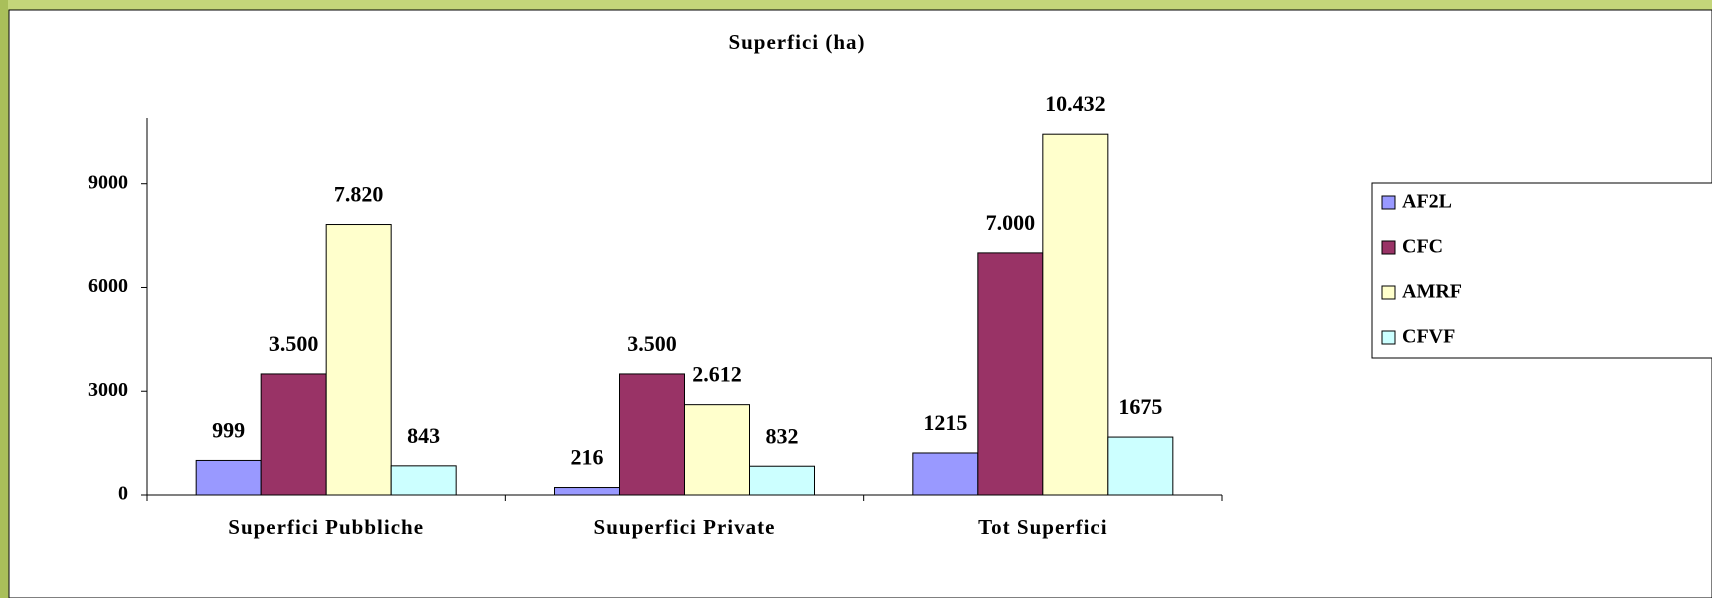 The image size is (1712, 598). I want to click on left-band, so click(4, 299).